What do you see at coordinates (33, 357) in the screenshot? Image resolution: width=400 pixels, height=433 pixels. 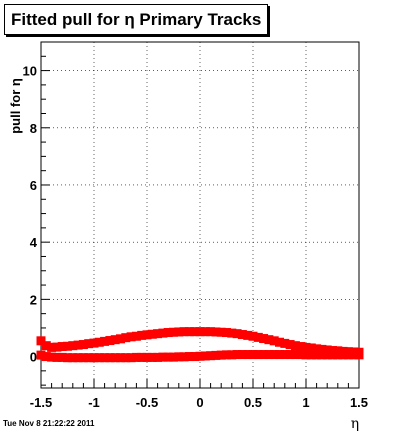 I see `y-tick-label: 0` at bounding box center [33, 357].